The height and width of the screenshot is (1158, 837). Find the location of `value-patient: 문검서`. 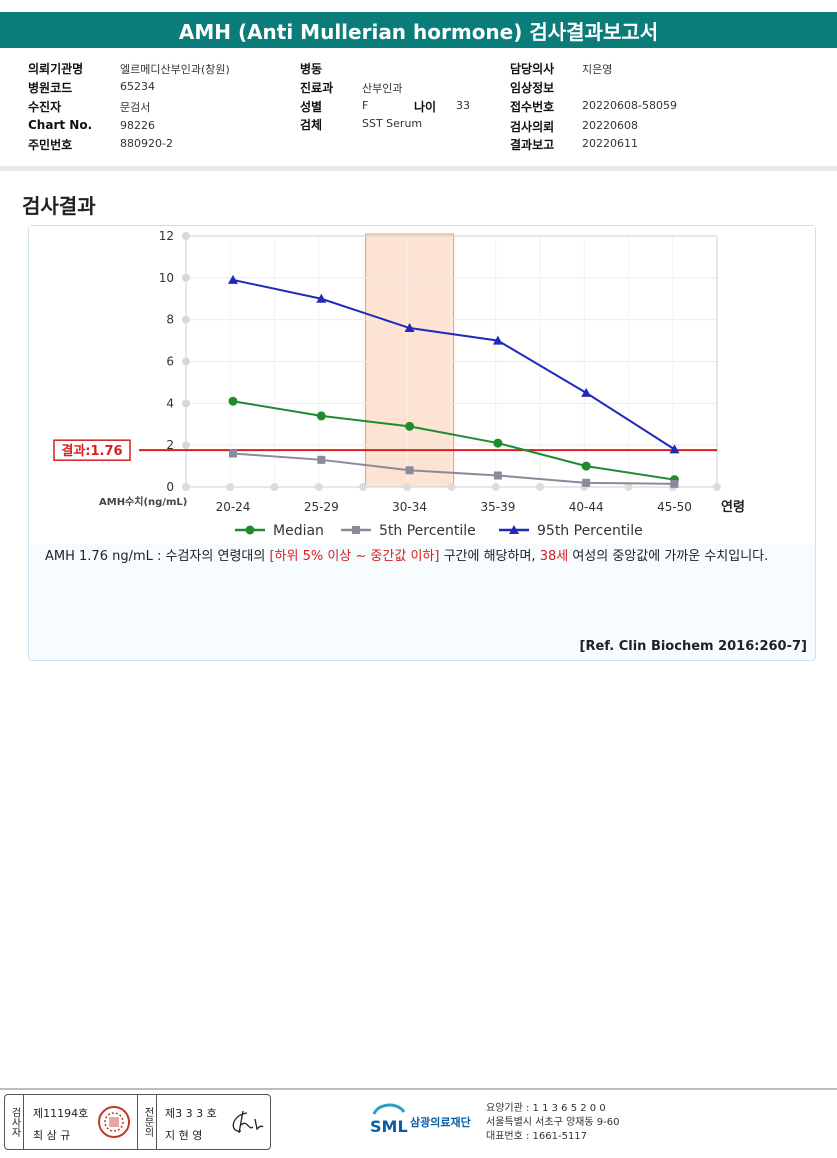

value-patient: 문검서 is located at coordinates (135, 107).